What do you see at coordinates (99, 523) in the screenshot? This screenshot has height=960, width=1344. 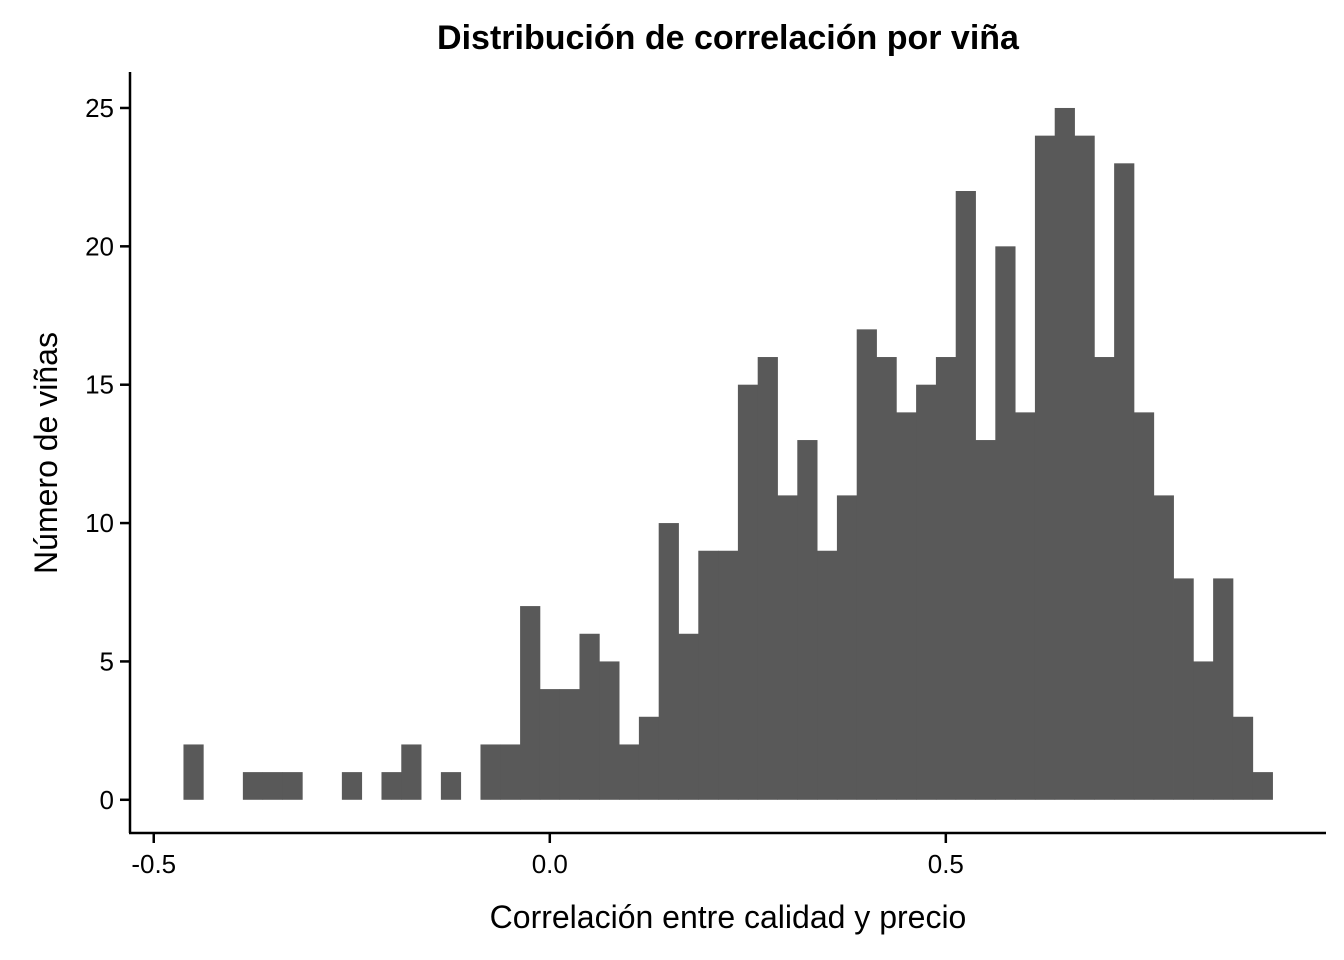 I see `y-tick-label: 10` at bounding box center [99, 523].